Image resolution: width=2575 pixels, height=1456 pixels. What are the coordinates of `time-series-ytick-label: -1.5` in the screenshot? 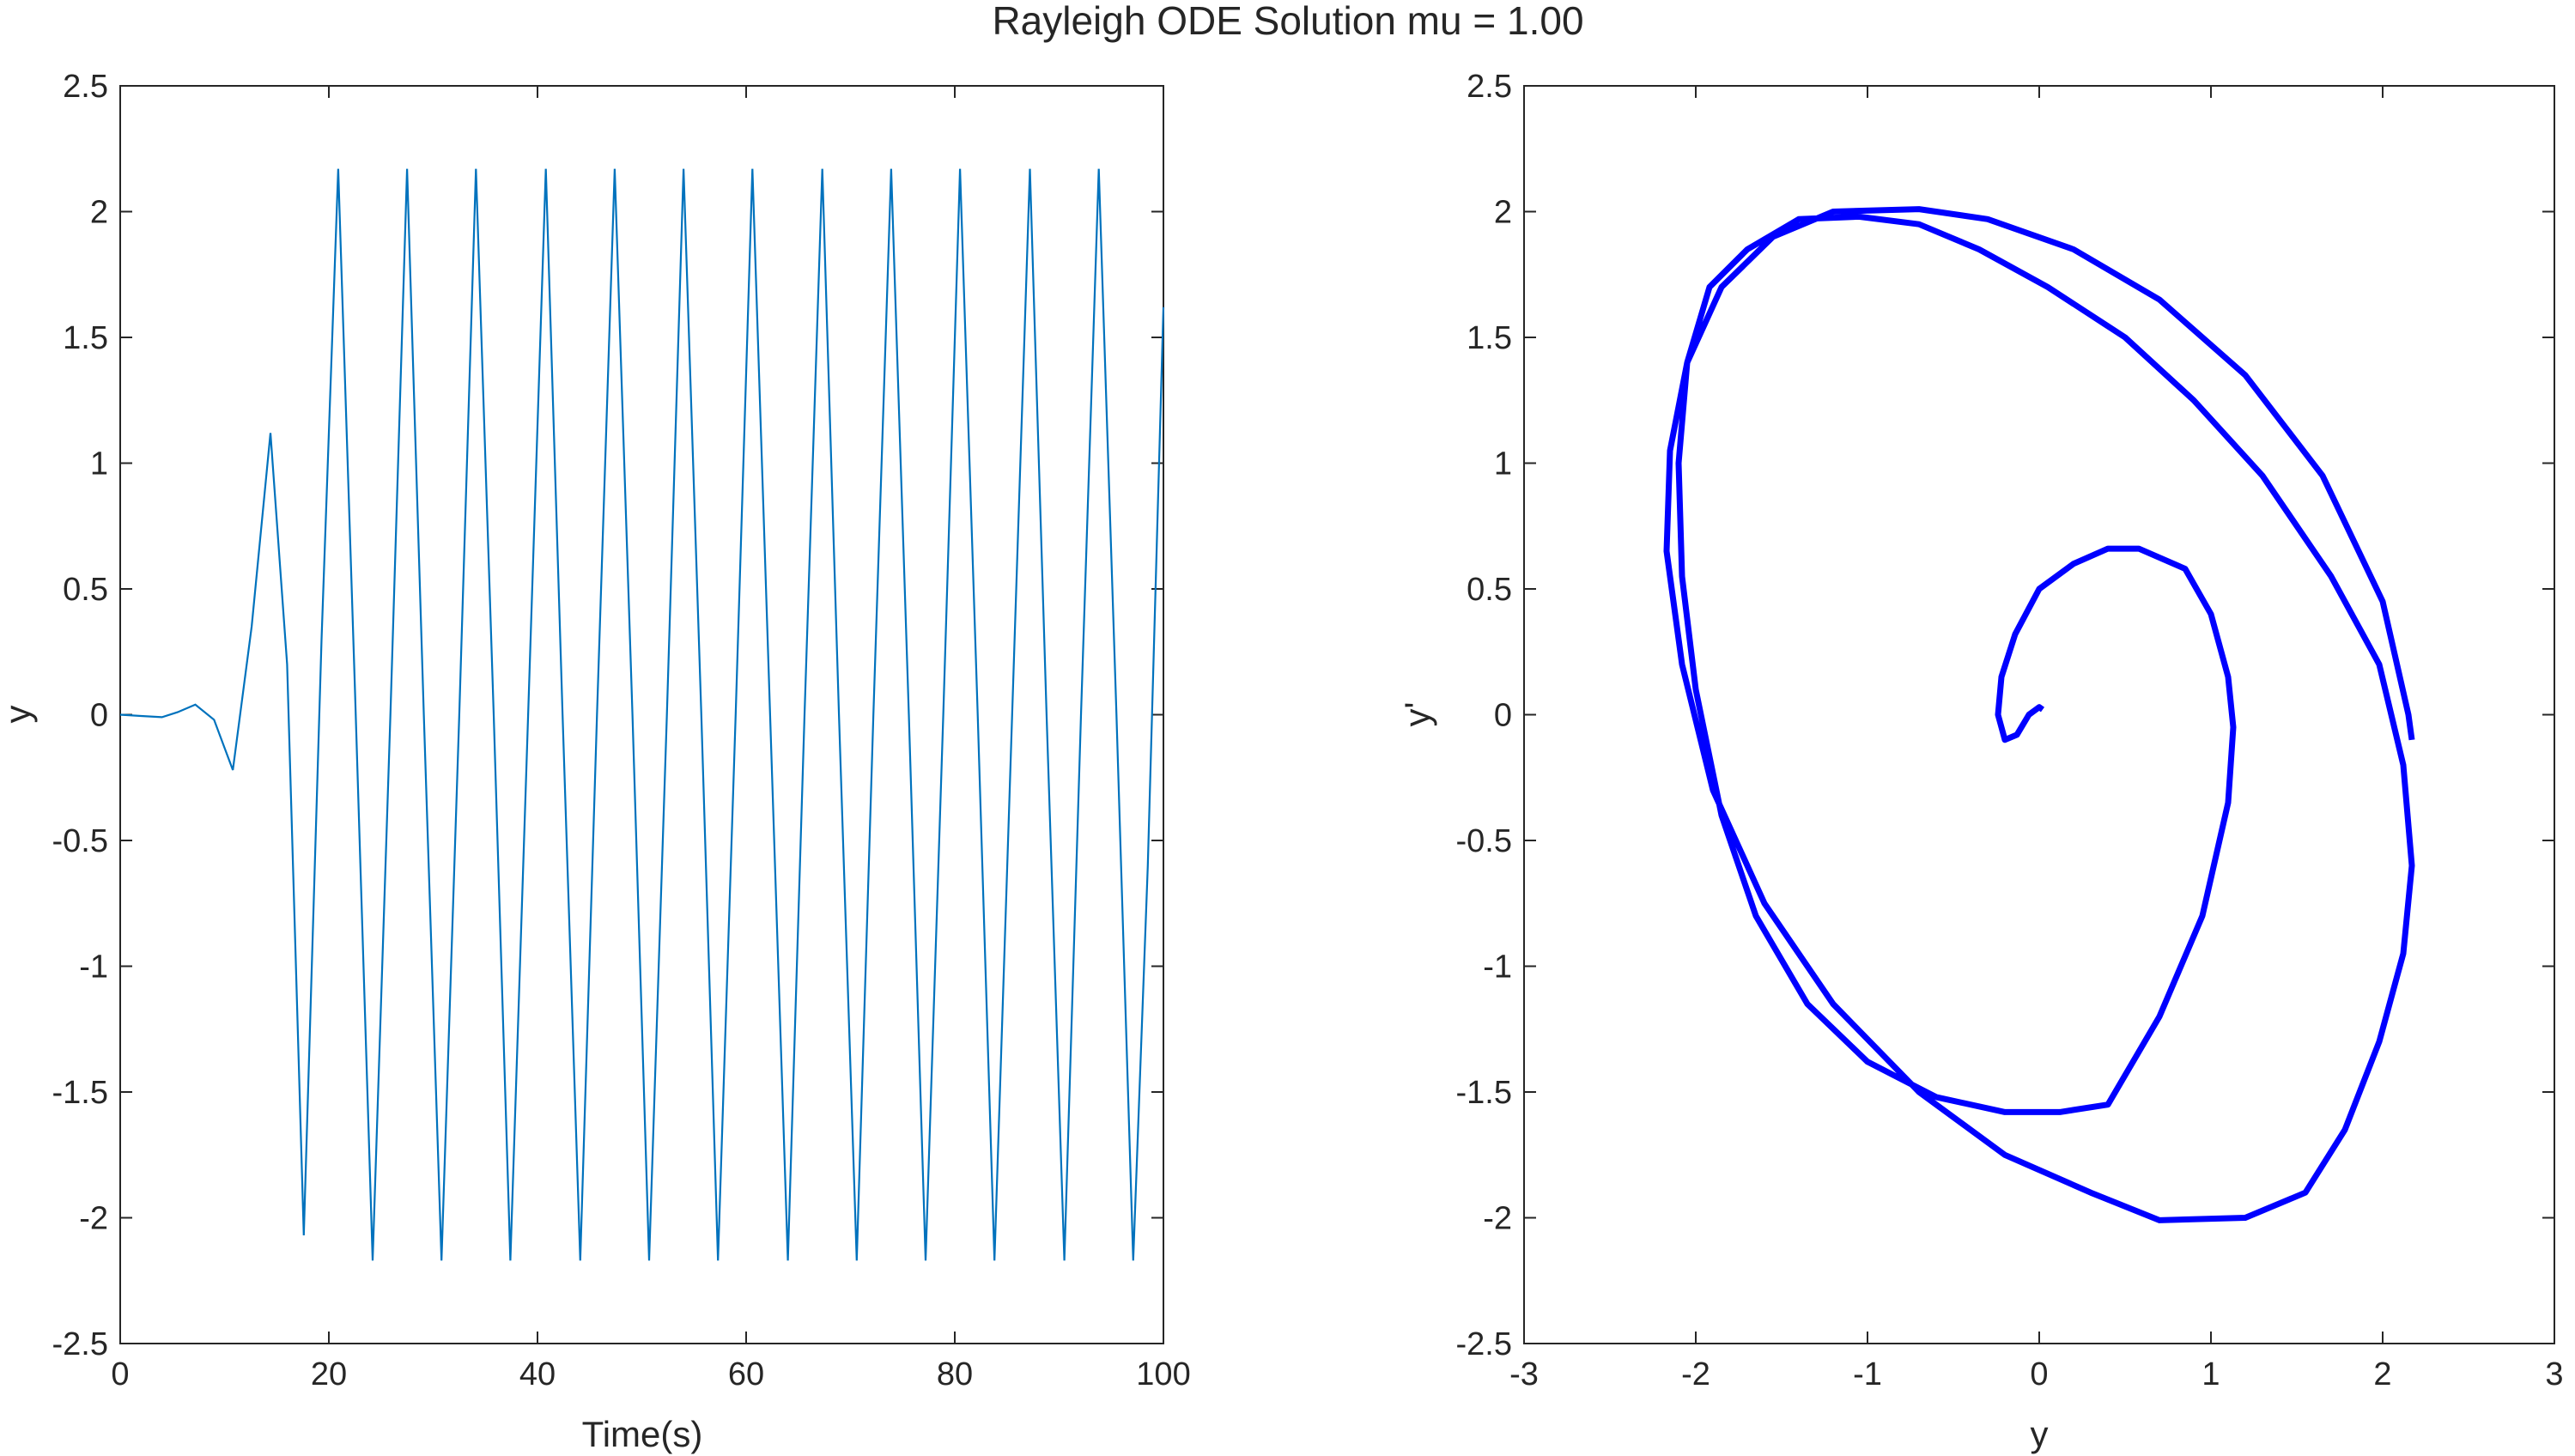 It's located at (80, 1093).